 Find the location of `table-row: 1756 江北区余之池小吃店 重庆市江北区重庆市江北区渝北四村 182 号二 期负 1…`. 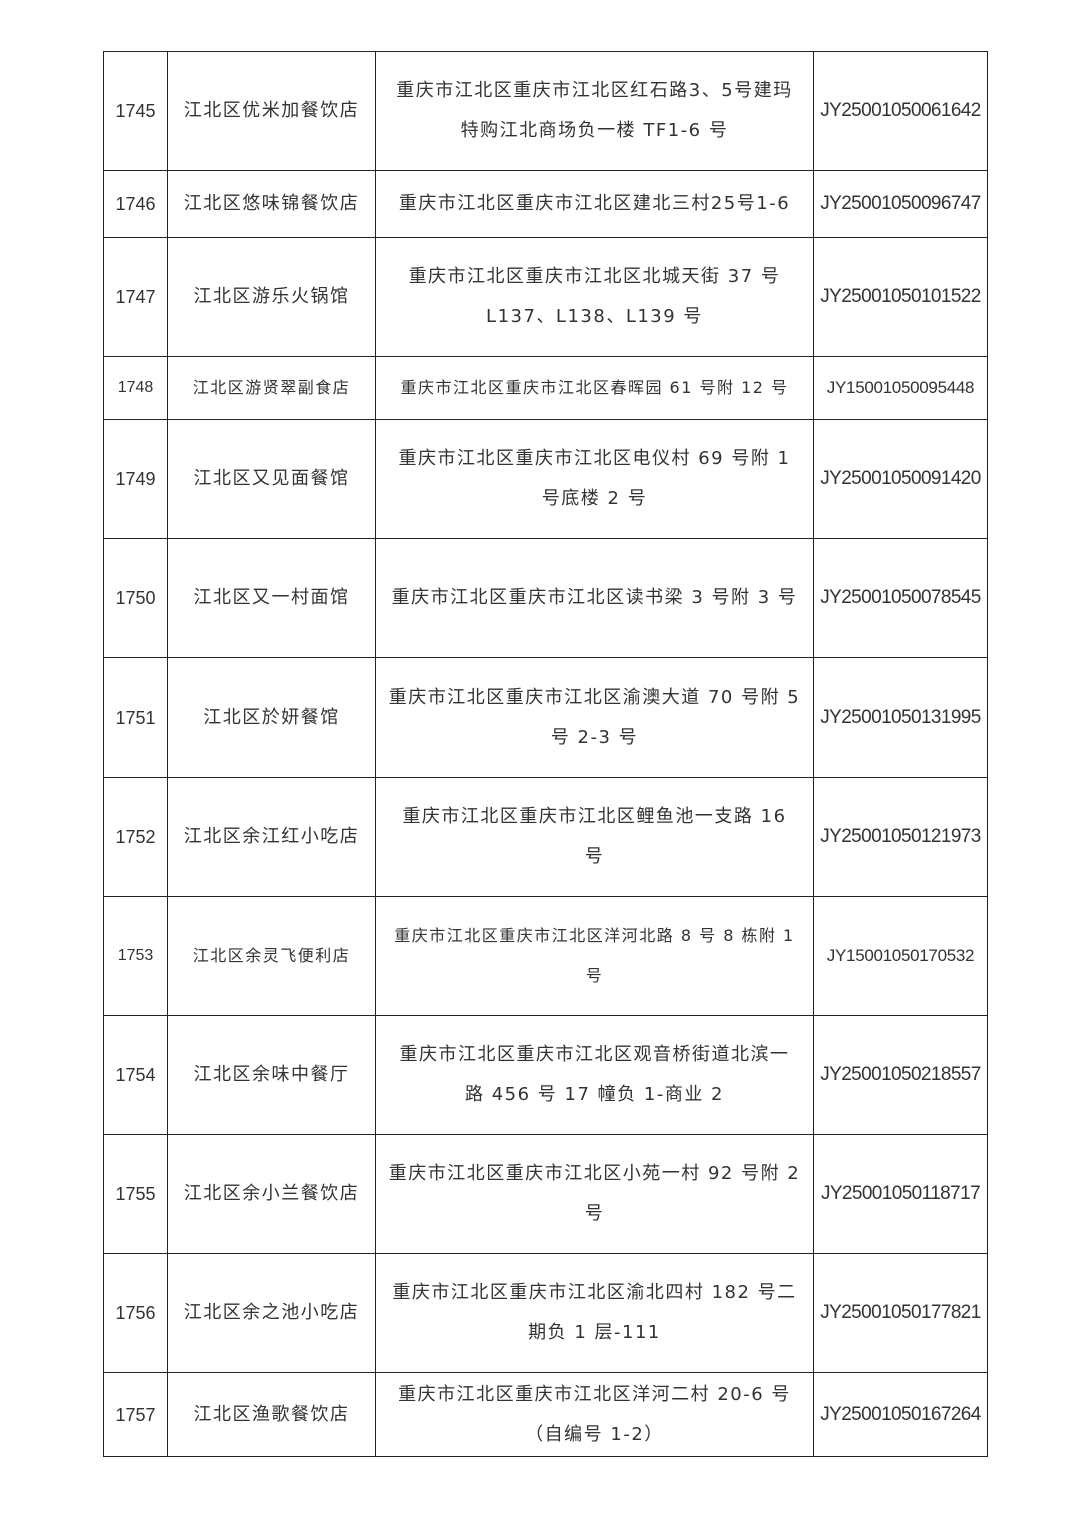

table-row: 1756 江北区余之池小吃店 重庆市江北区重庆市江北区渝北四村 182 号二 期负 1… is located at coordinates (545, 1313).